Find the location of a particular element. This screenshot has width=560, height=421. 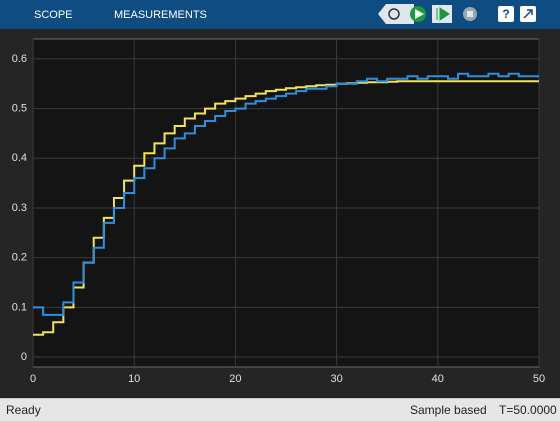

step-glyph is located at coordinates (443, 14).